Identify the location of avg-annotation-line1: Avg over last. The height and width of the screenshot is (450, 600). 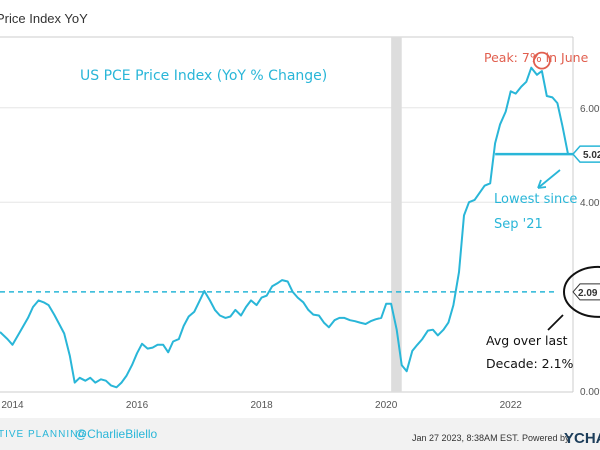
(527, 340).